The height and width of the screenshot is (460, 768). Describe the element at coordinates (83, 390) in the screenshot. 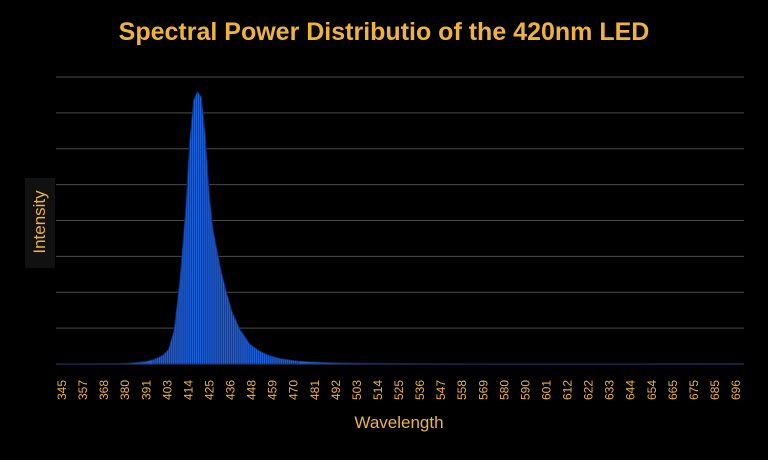

I see `x-tick-label: 357` at that location.